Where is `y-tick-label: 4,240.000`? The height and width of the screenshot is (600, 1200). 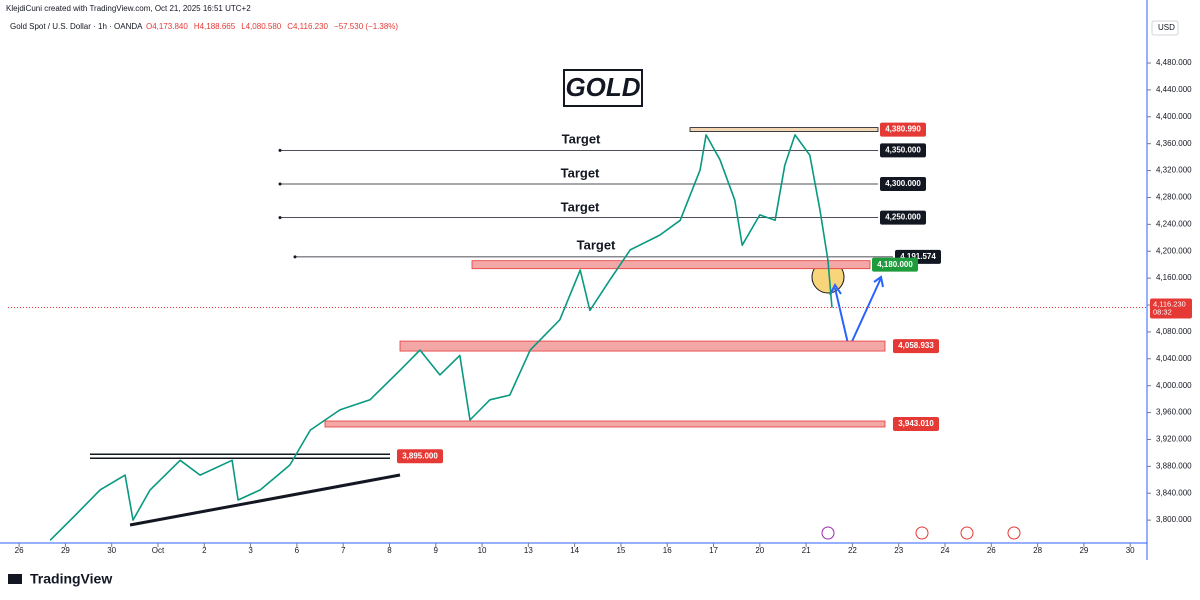 y-tick-label: 4,240.000 is located at coordinates (1174, 223).